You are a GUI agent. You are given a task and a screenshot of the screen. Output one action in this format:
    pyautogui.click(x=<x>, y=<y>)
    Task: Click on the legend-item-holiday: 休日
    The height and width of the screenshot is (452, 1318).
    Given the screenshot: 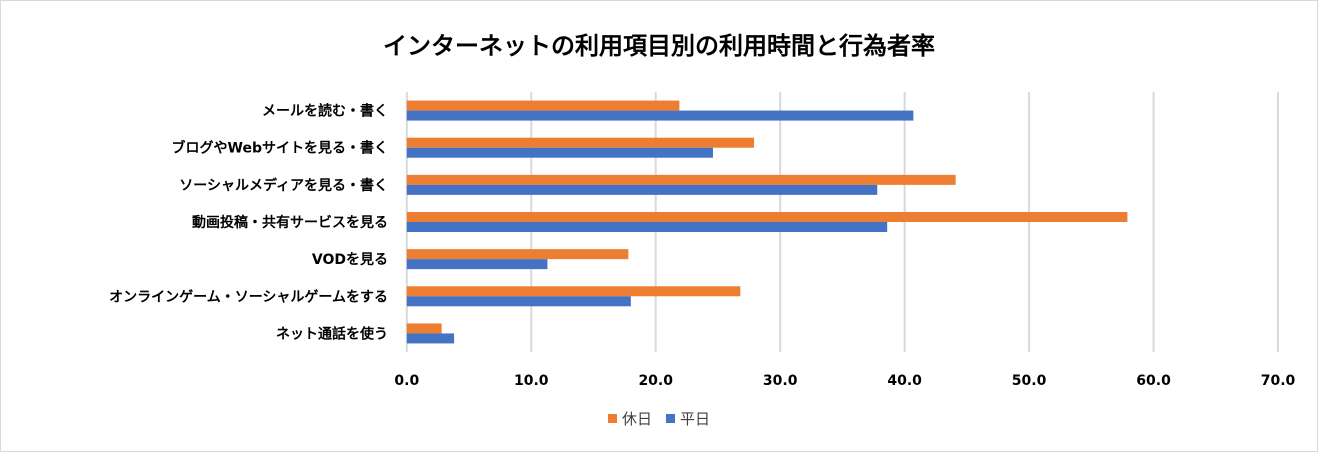 What is the action you would take?
    pyautogui.click(x=629, y=418)
    